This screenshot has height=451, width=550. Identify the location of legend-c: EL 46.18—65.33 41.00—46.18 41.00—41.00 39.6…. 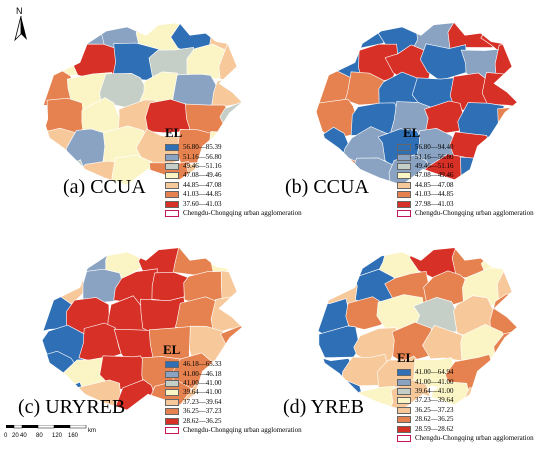
(232, 388).